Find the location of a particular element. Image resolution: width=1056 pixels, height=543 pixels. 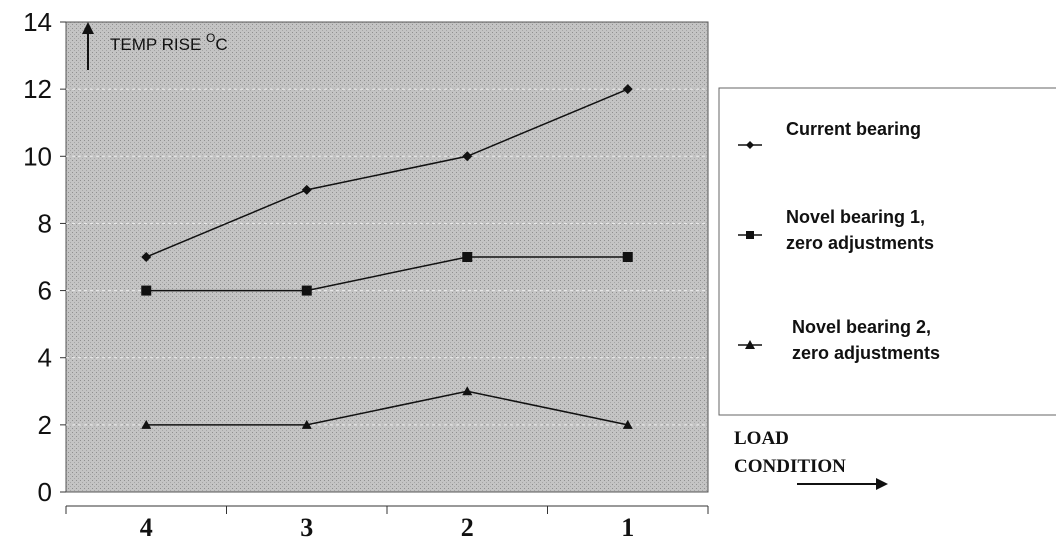

y-axis-arrowhead is located at coordinates (88, 28).